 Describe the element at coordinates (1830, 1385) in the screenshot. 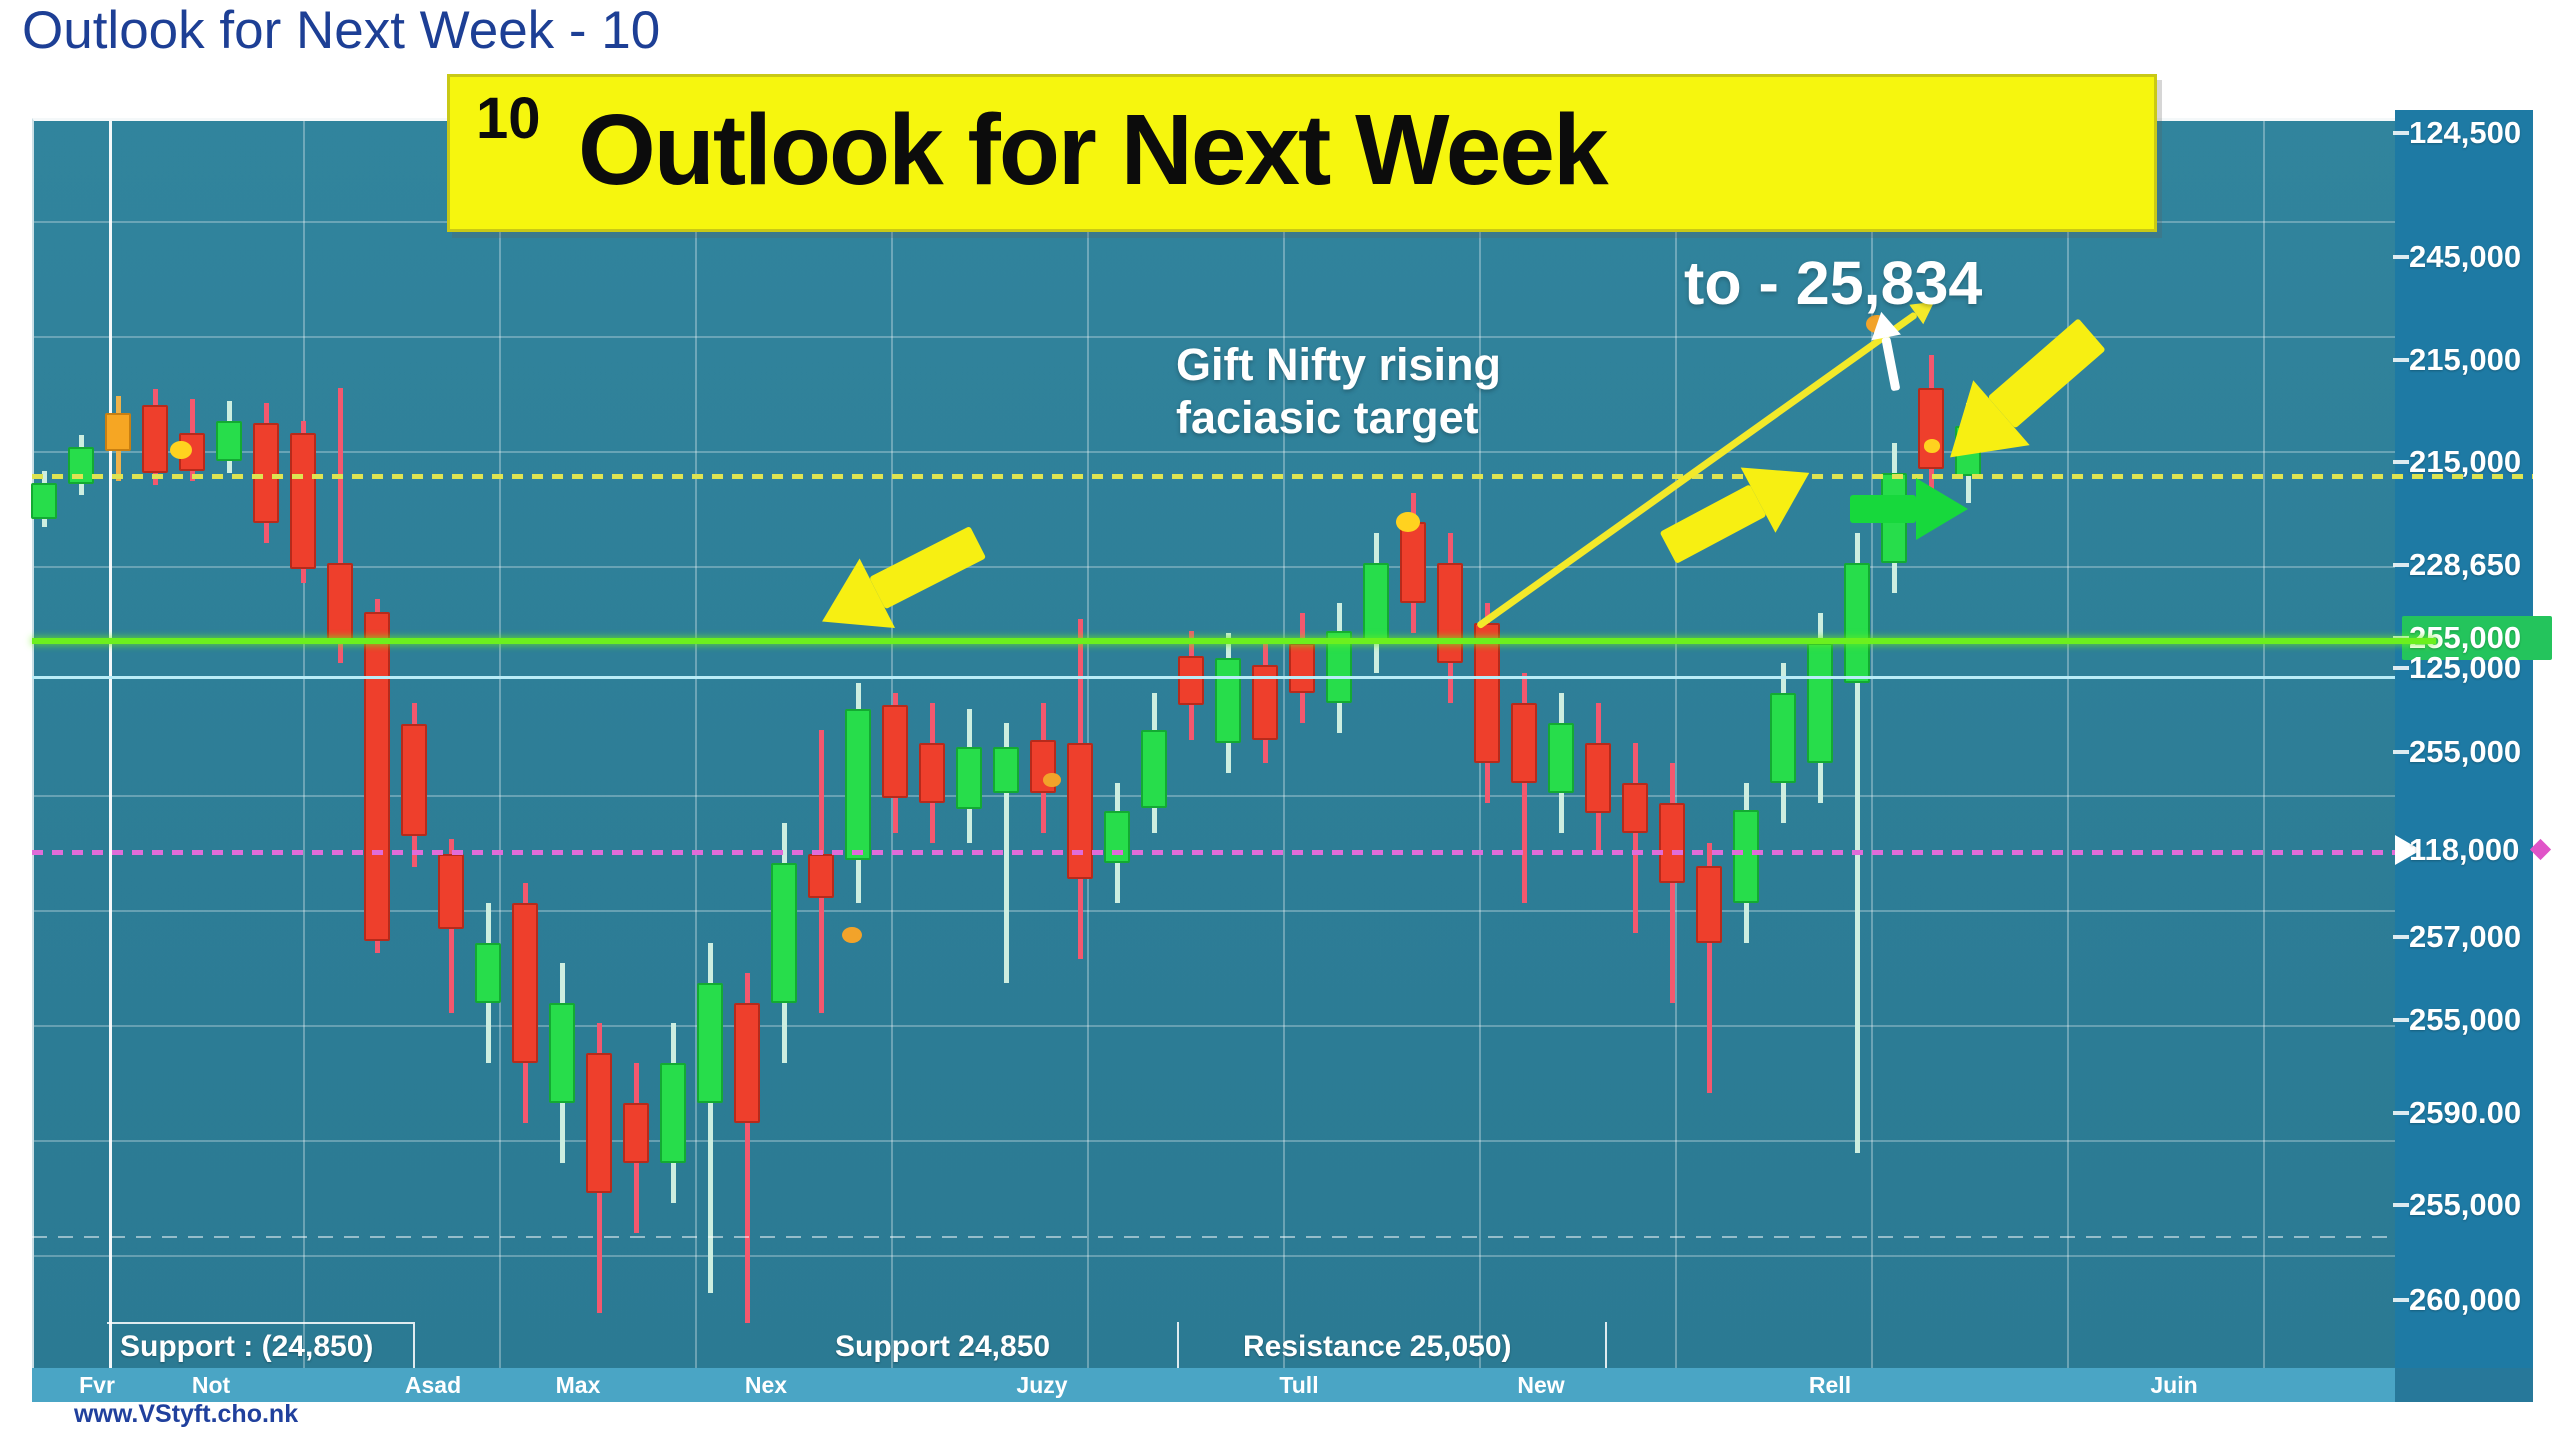

I see `month-label: Rell` at that location.